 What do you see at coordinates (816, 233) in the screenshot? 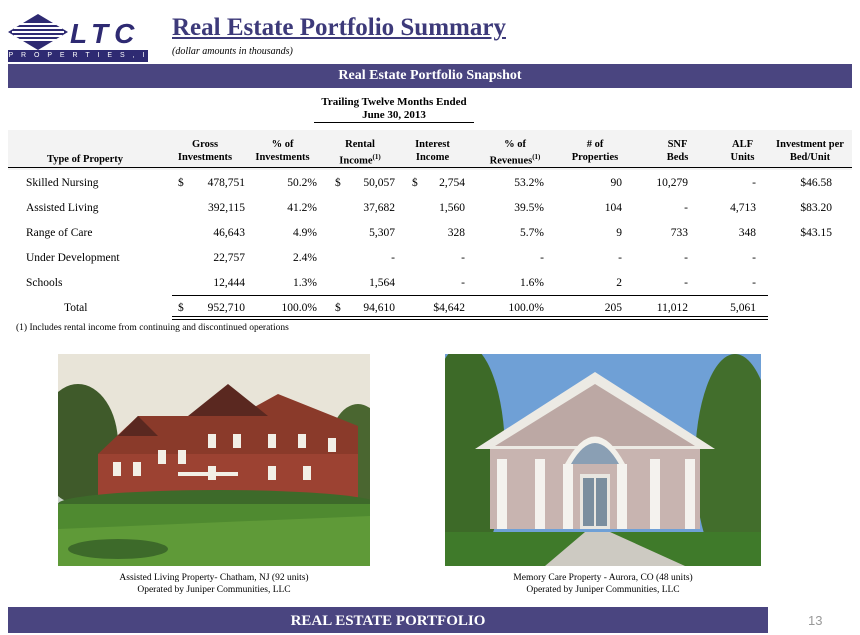
I see `row-investment-per-bed: $43.15` at bounding box center [816, 233].